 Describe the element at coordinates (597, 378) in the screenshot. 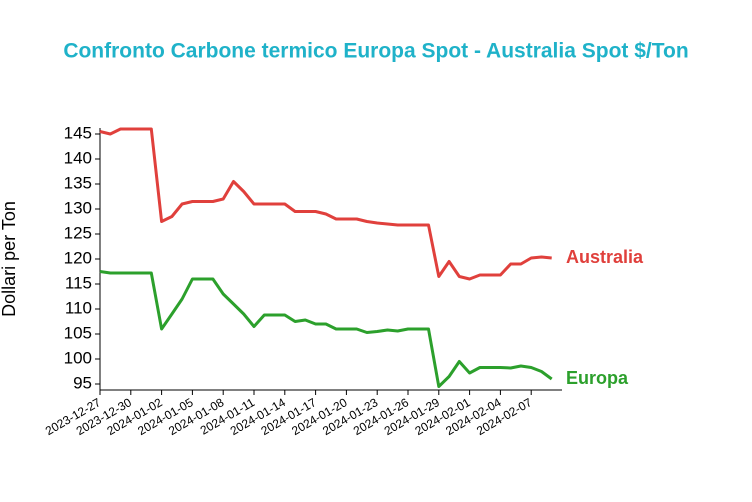

I see `series-label: Europa` at that location.